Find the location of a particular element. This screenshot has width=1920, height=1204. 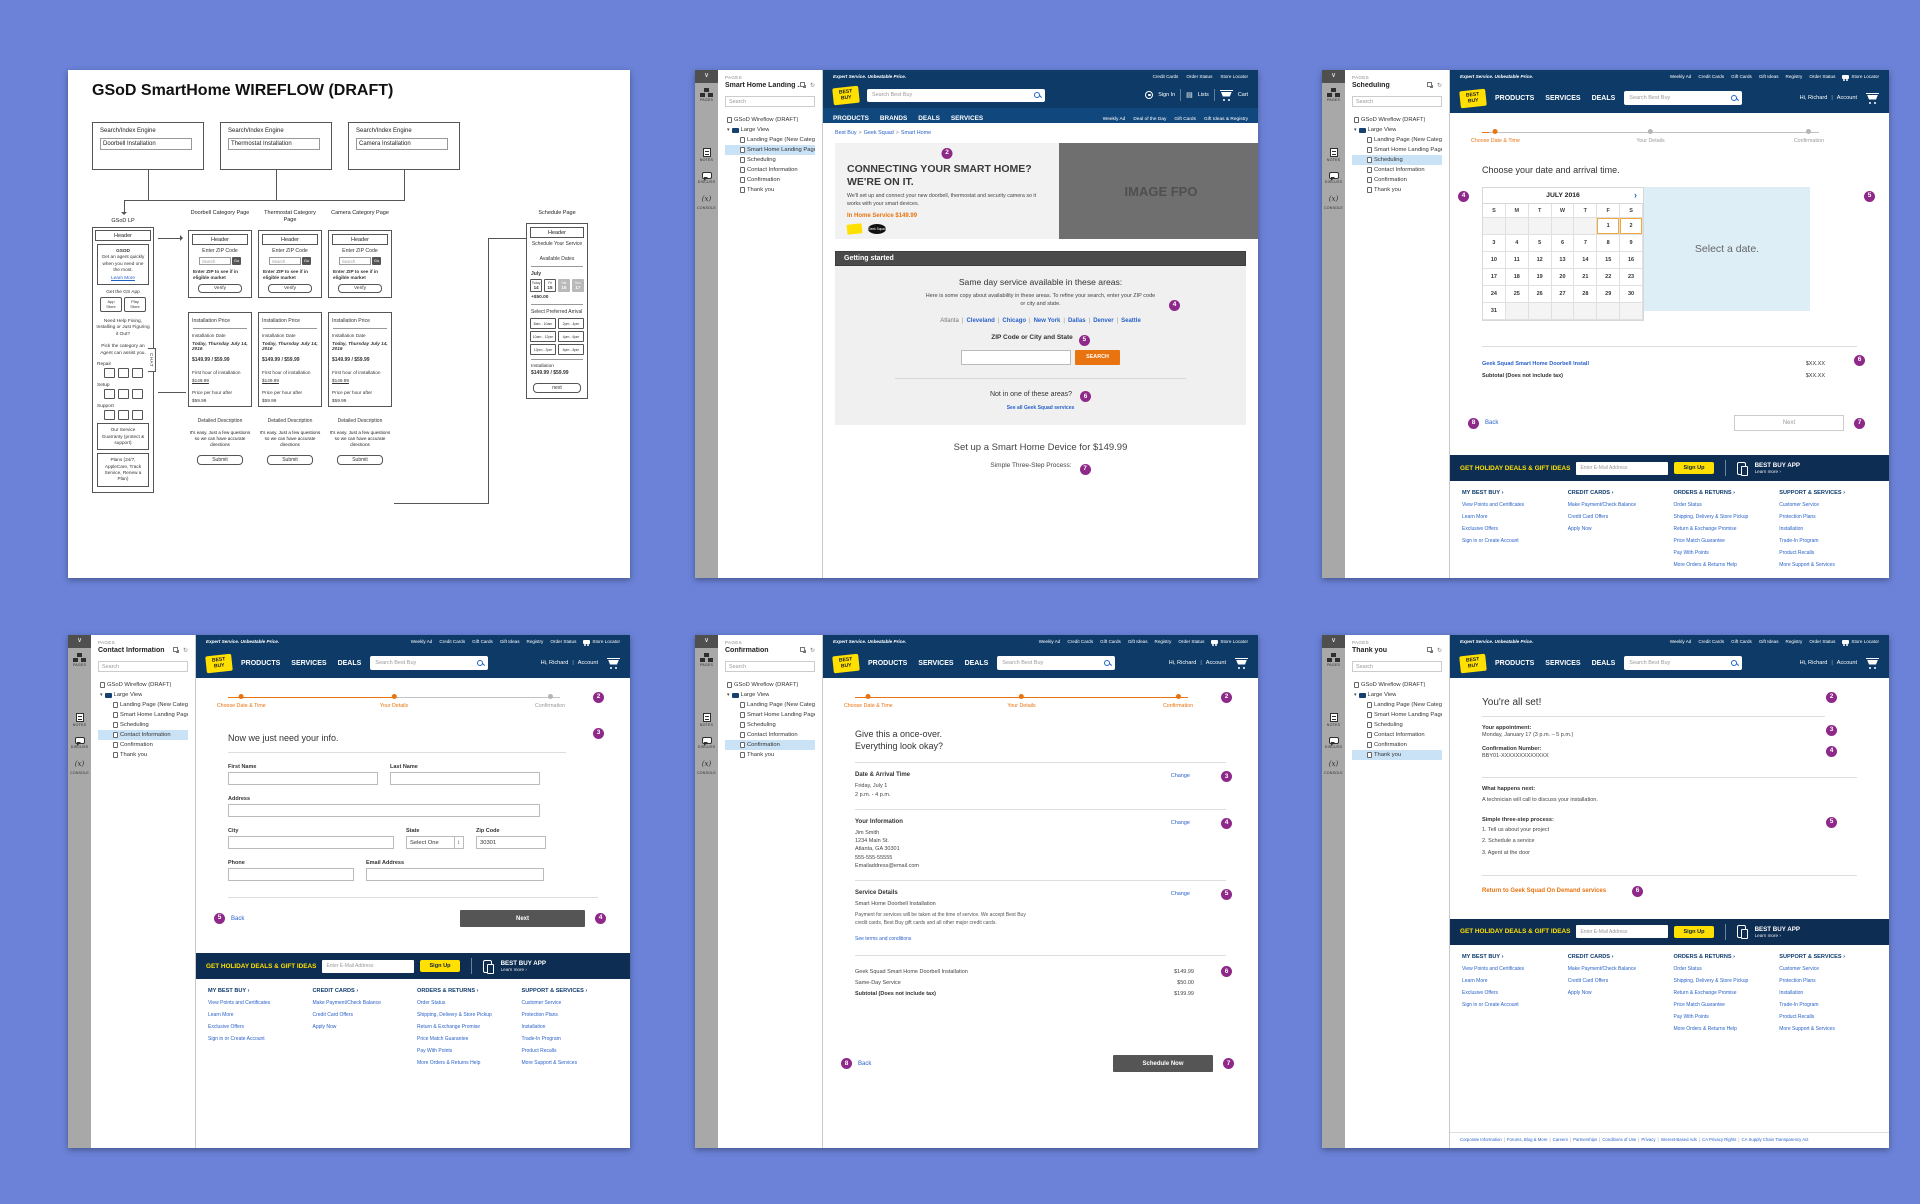

topbar-link: Gift Cards is located at coordinates (1741, 641).